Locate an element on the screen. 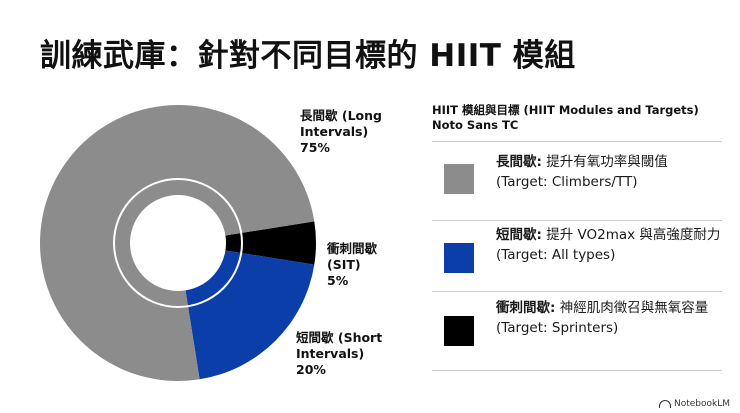  slice-label-long-text: 長間歇 (Long Intervals) is located at coordinates (341, 123).